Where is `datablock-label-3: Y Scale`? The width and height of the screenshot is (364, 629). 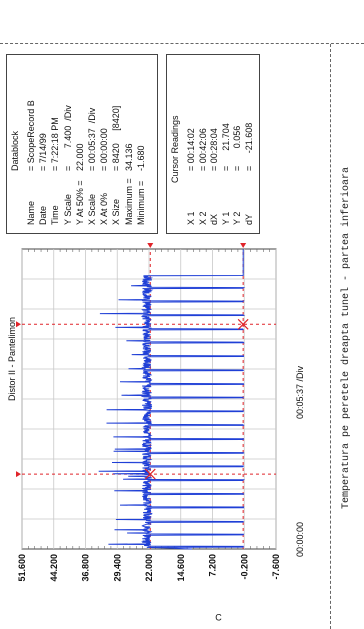
datablock-label-3: Y Scale is located at coordinates (67, 209).